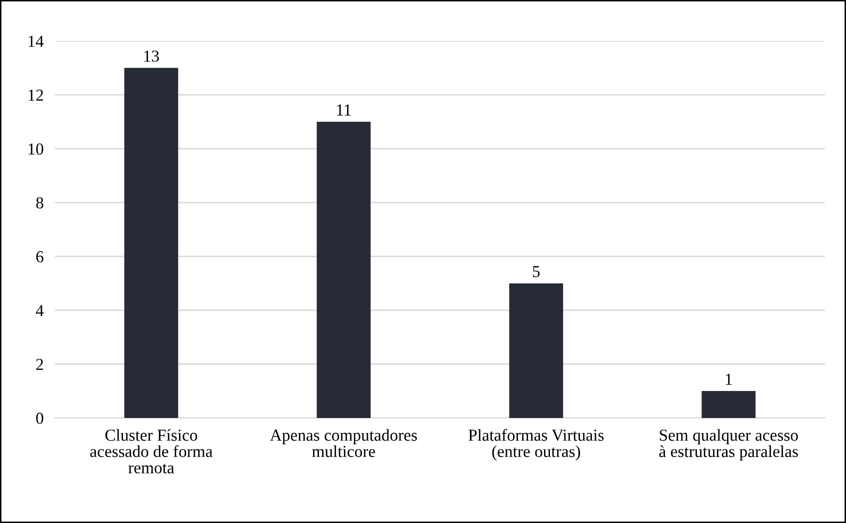 The image size is (846, 523). Describe the element at coordinates (40, 256) in the screenshot. I see `y-tick-label: 6` at that location.